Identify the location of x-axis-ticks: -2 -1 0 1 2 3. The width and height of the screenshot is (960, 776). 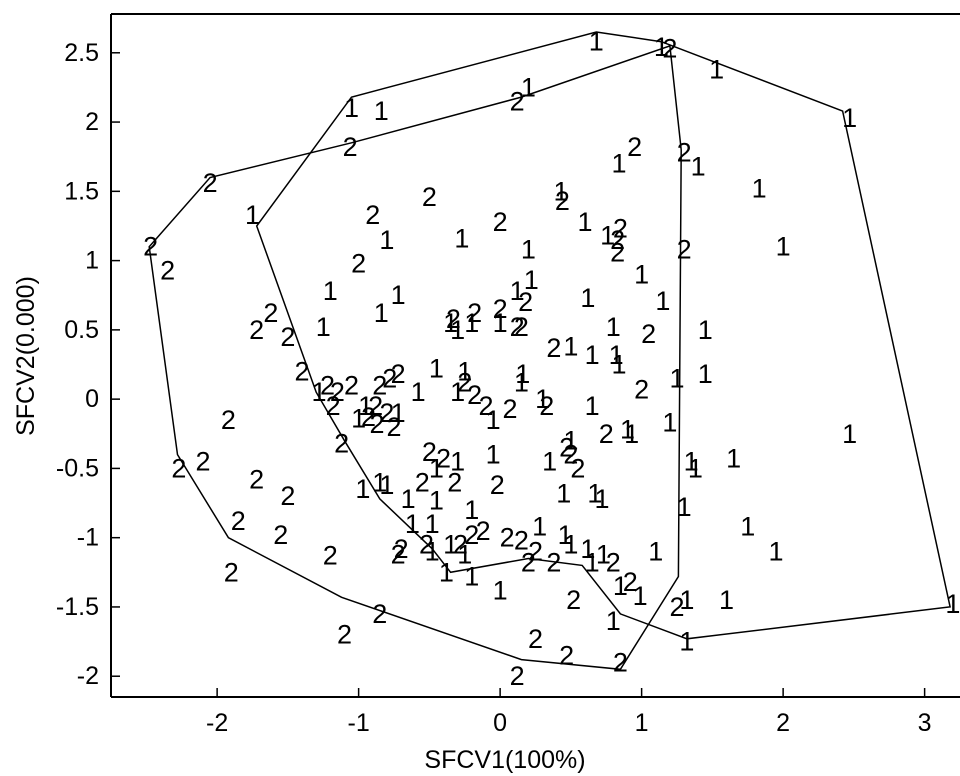
(569, 712).